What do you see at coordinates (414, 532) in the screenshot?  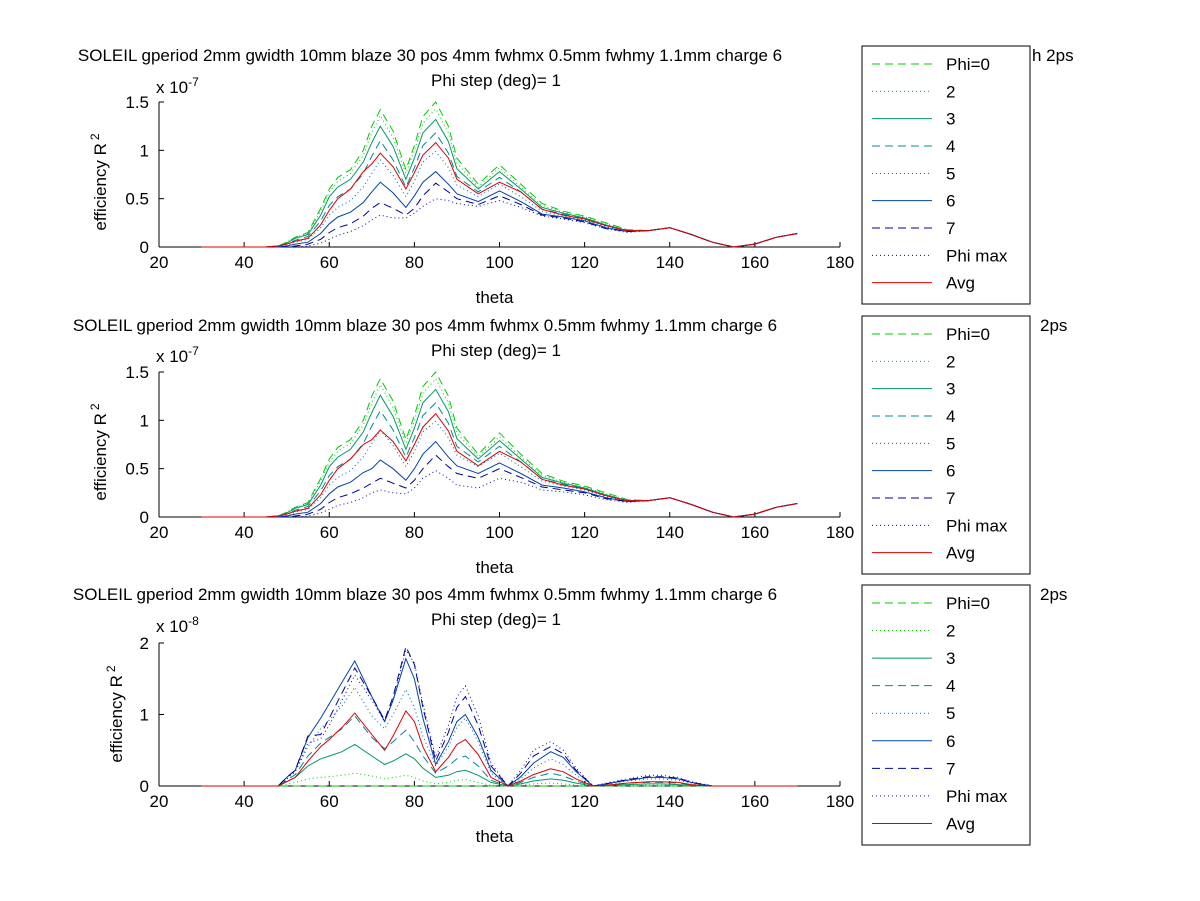 I see `x-tick-label: 80` at bounding box center [414, 532].